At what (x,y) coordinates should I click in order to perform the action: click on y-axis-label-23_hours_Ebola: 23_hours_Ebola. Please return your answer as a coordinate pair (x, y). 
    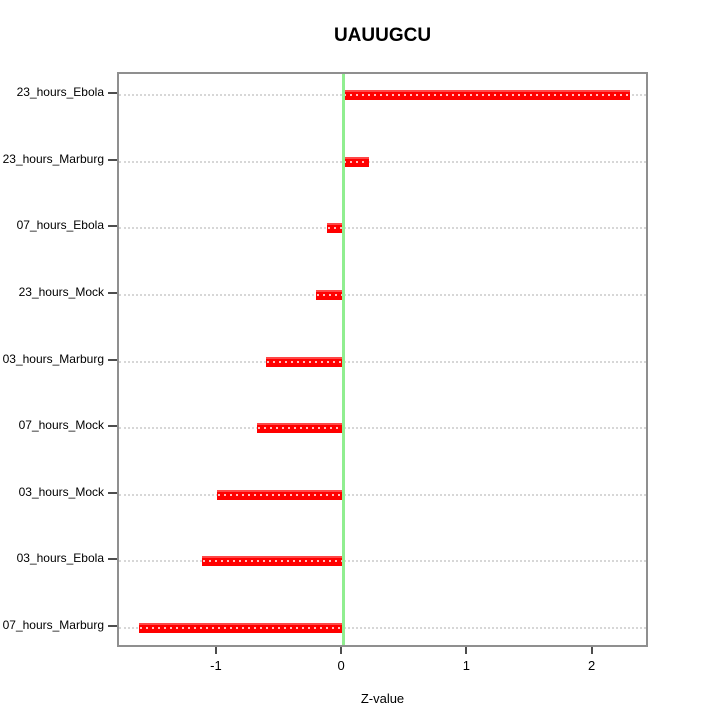
    Looking at the image, I should click on (60, 92).